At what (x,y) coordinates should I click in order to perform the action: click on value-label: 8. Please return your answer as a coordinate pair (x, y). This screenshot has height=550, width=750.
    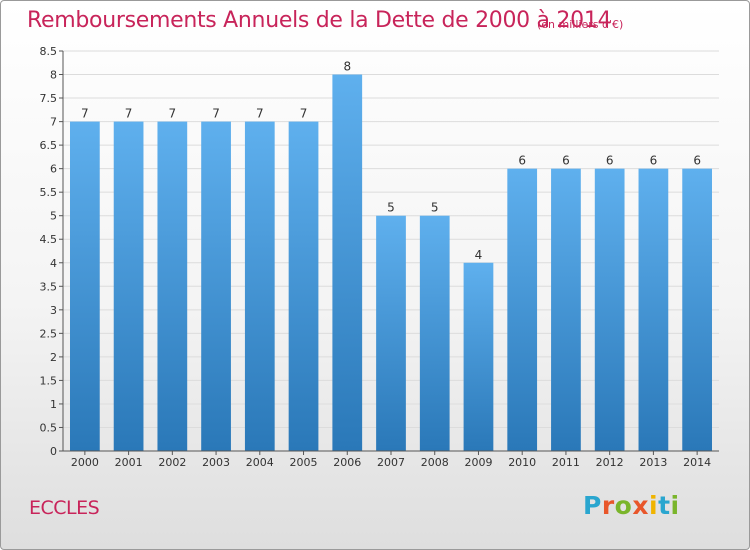
    Looking at the image, I should click on (347, 67).